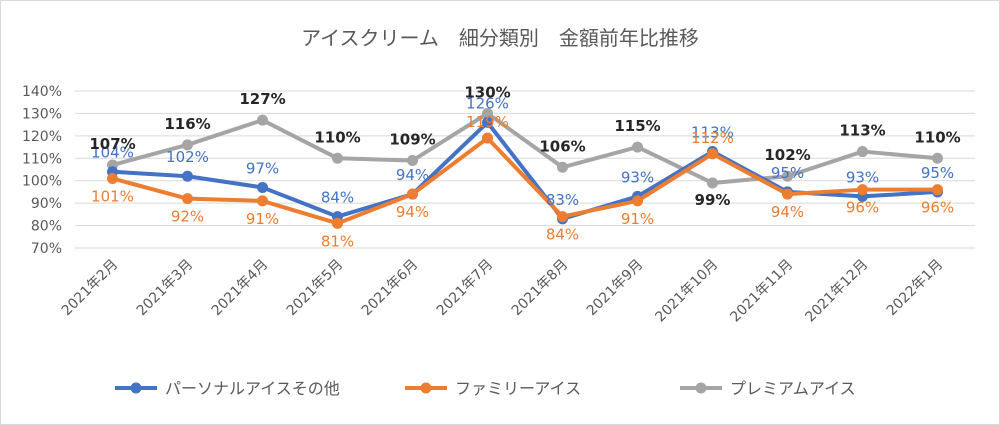 The image size is (1000, 425). I want to click on data-label: 115%, so click(637, 126).